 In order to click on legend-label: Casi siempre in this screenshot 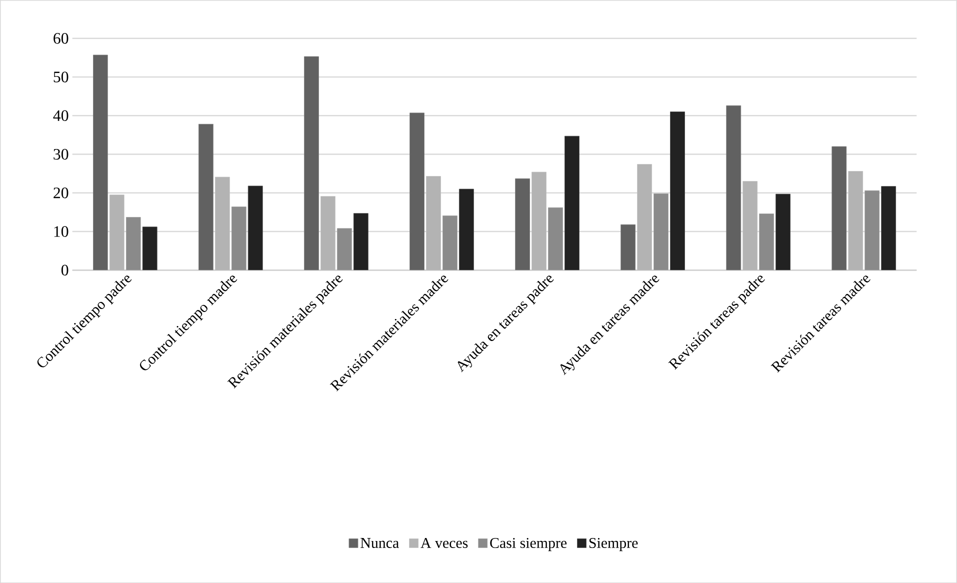, I will do `click(528, 544)`.